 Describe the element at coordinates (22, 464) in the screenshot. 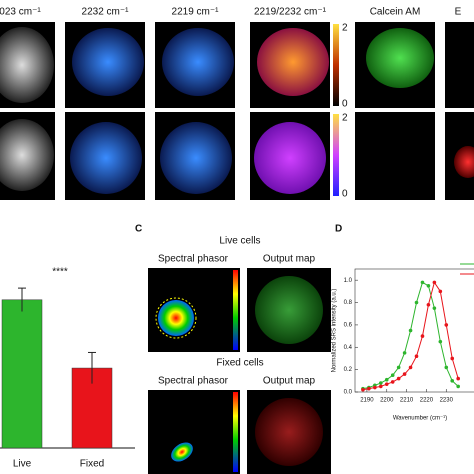

I see `x-tick-label: Live` at that location.